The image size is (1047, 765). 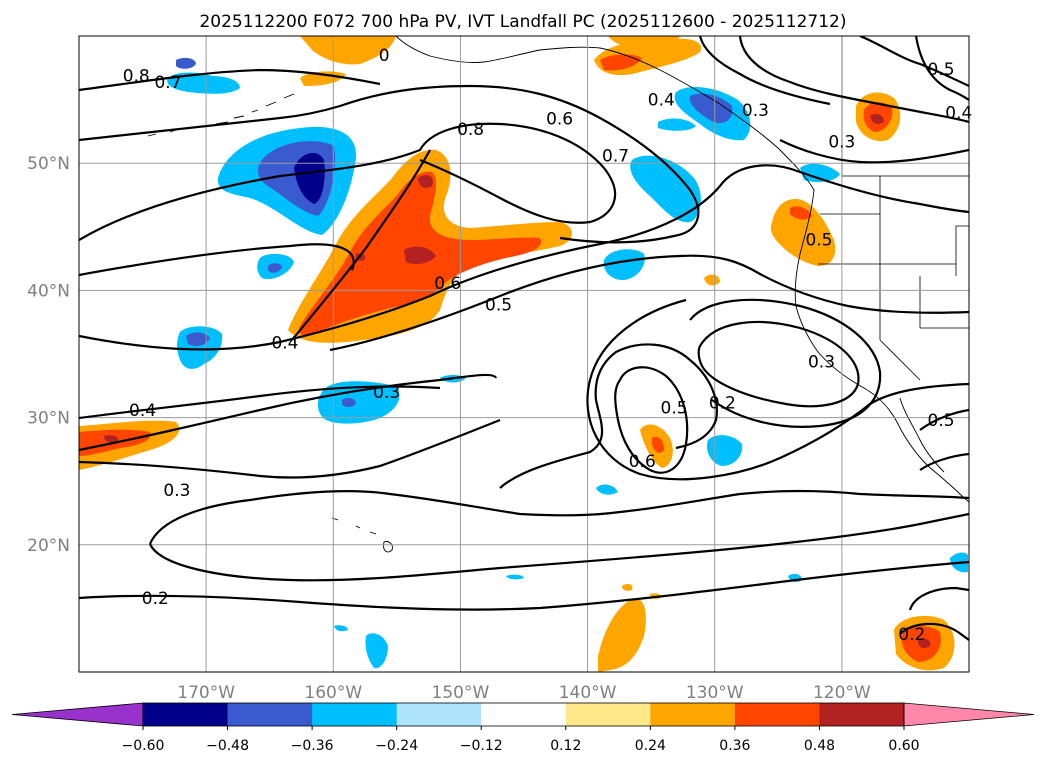 What do you see at coordinates (221, 115) in the screenshot?
I see `aleutian-islands` at bounding box center [221, 115].